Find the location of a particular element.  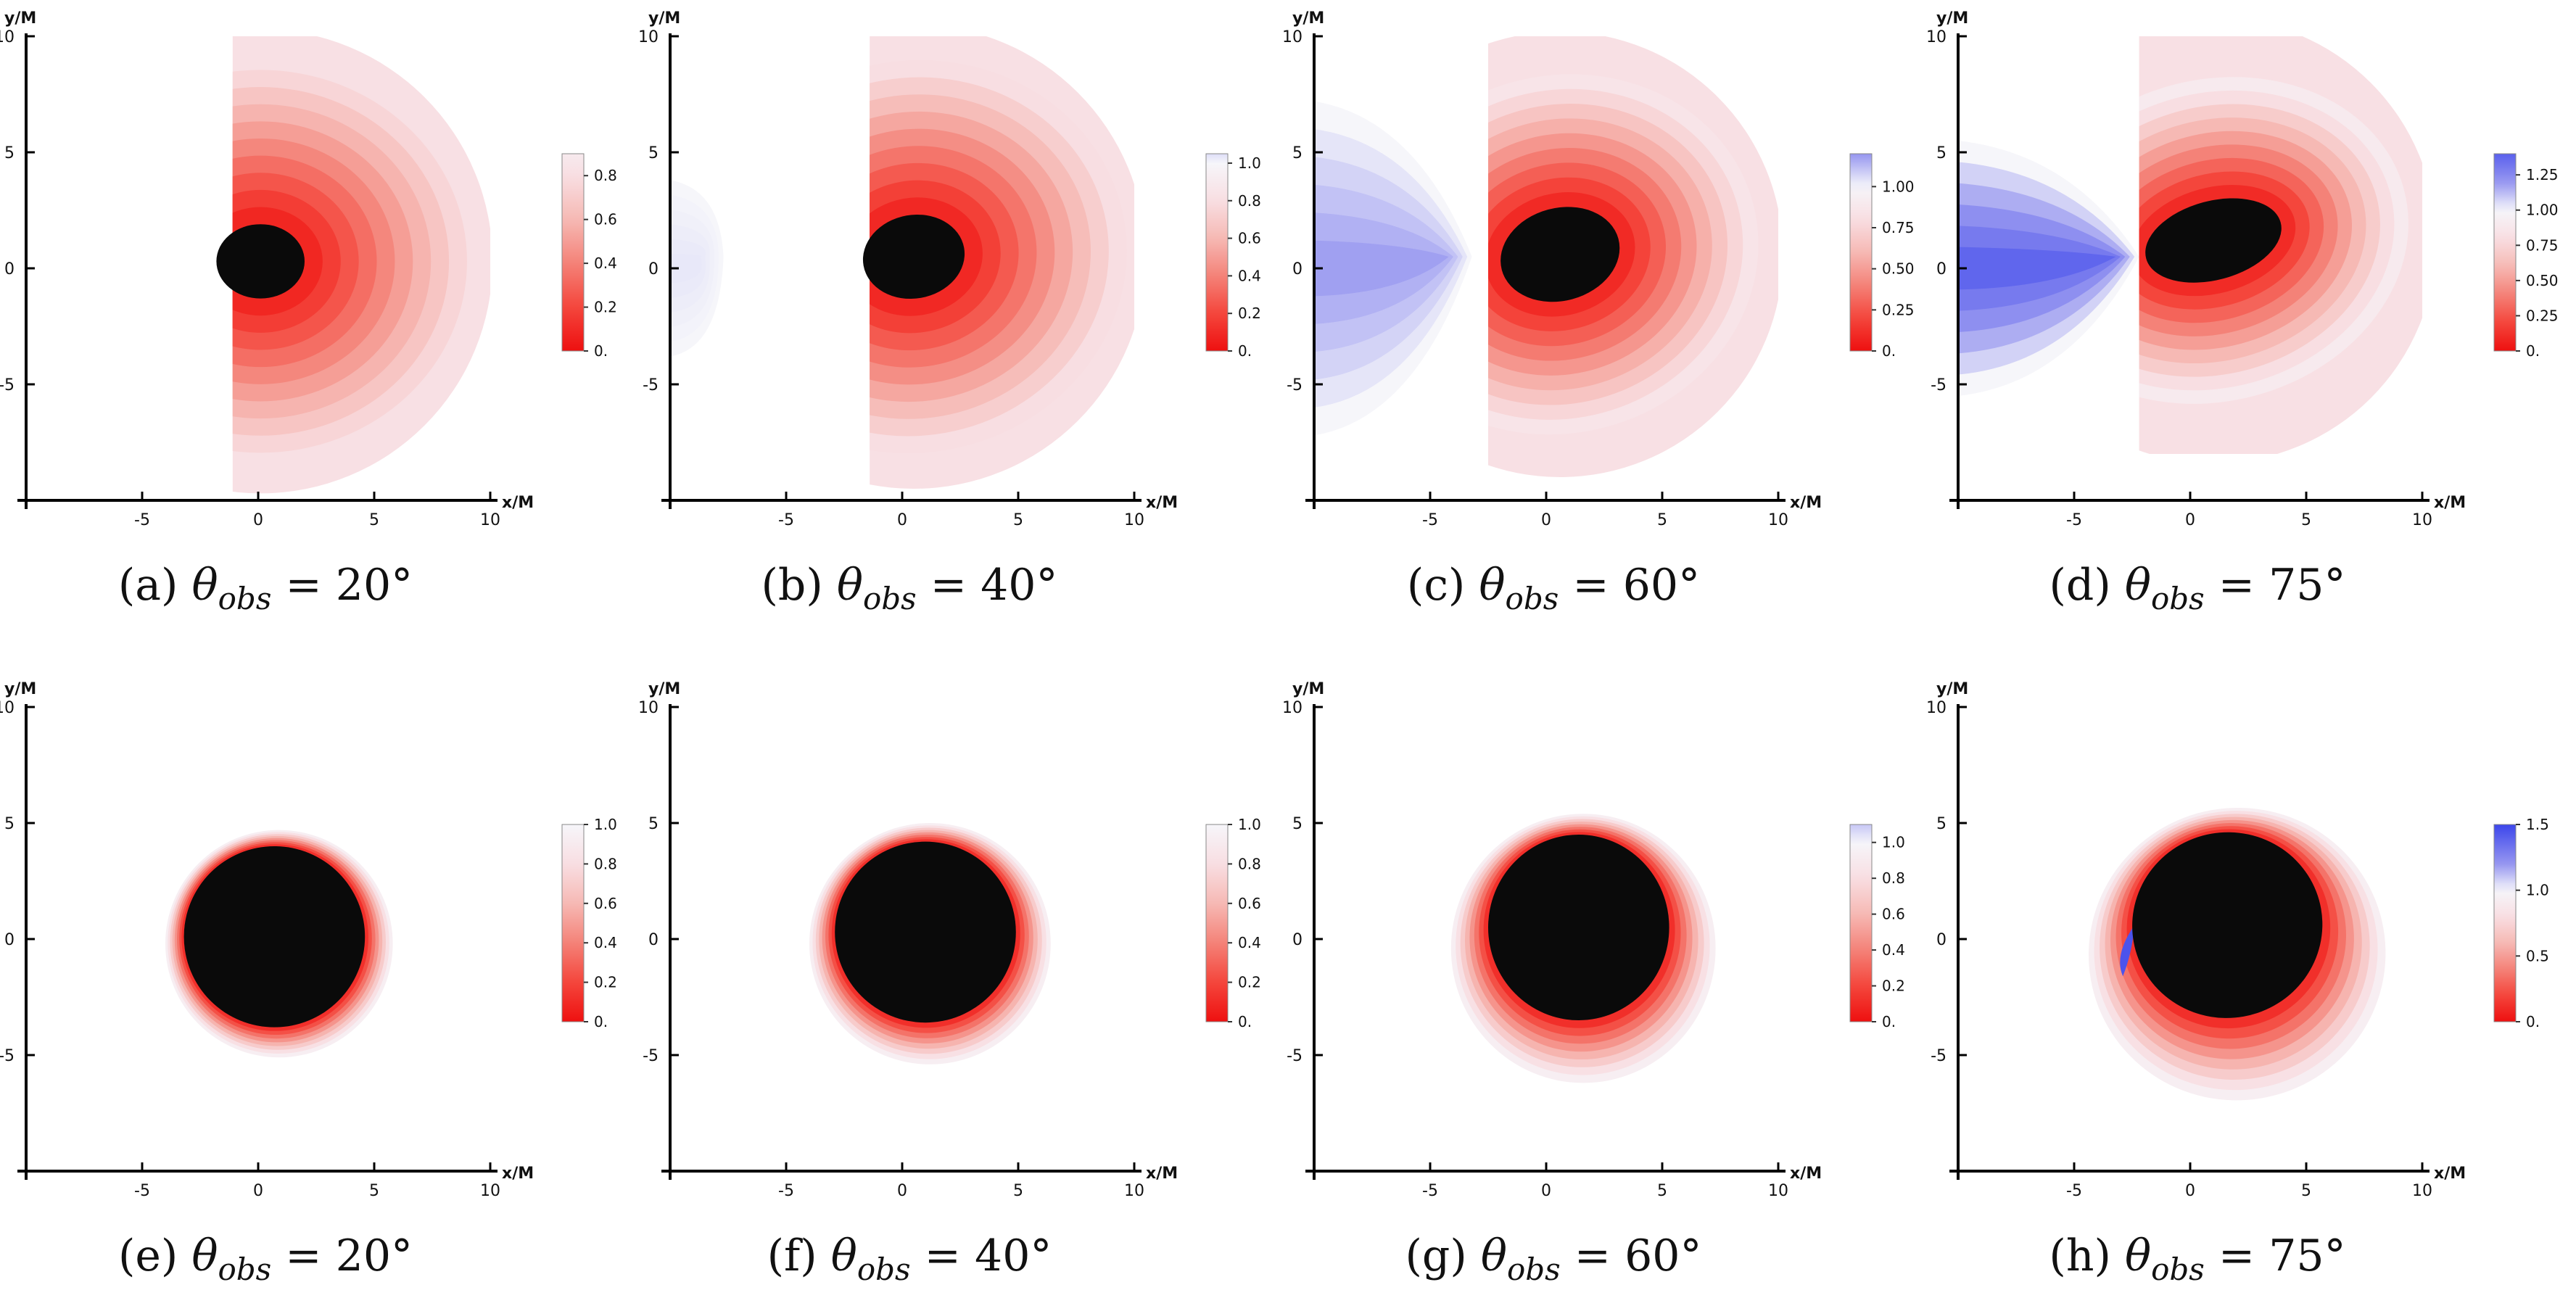

panel-b: -5 0 5 10 10 5 0 -5 x/M y/M 0. 0.2 0.4 0.6 0.8 1.0 is located at coordinates (949, 269).